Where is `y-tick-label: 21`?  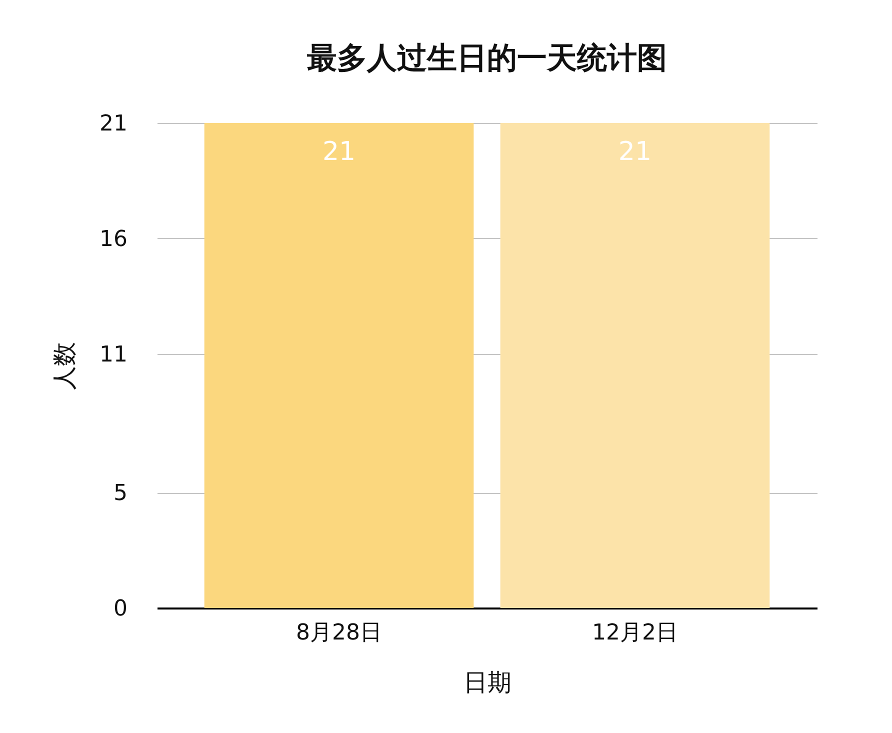
y-tick-label: 21 is located at coordinates (114, 124).